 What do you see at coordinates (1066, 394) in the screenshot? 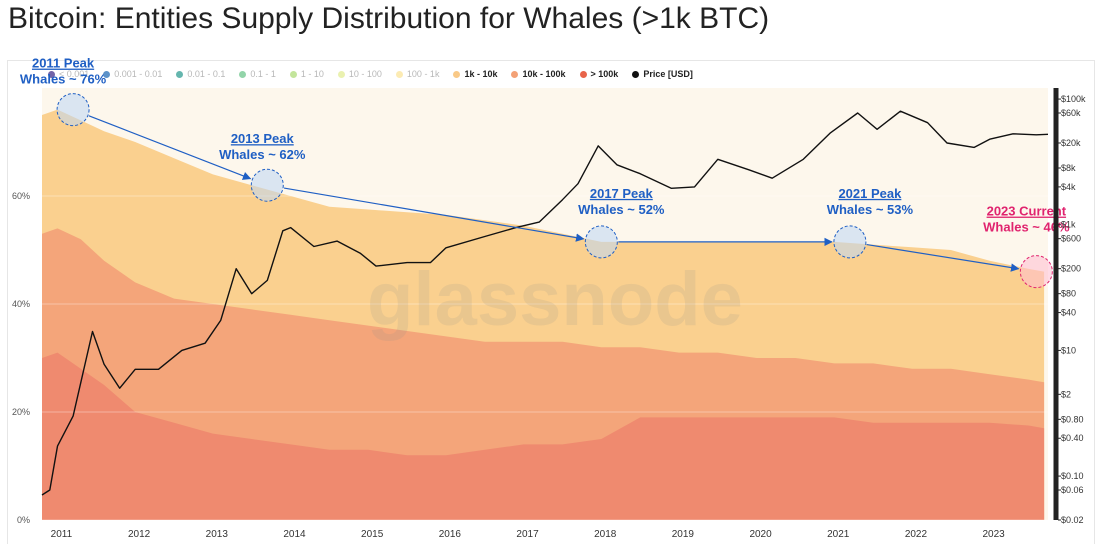
I see `y-right-tick-label: $2` at bounding box center [1066, 394].